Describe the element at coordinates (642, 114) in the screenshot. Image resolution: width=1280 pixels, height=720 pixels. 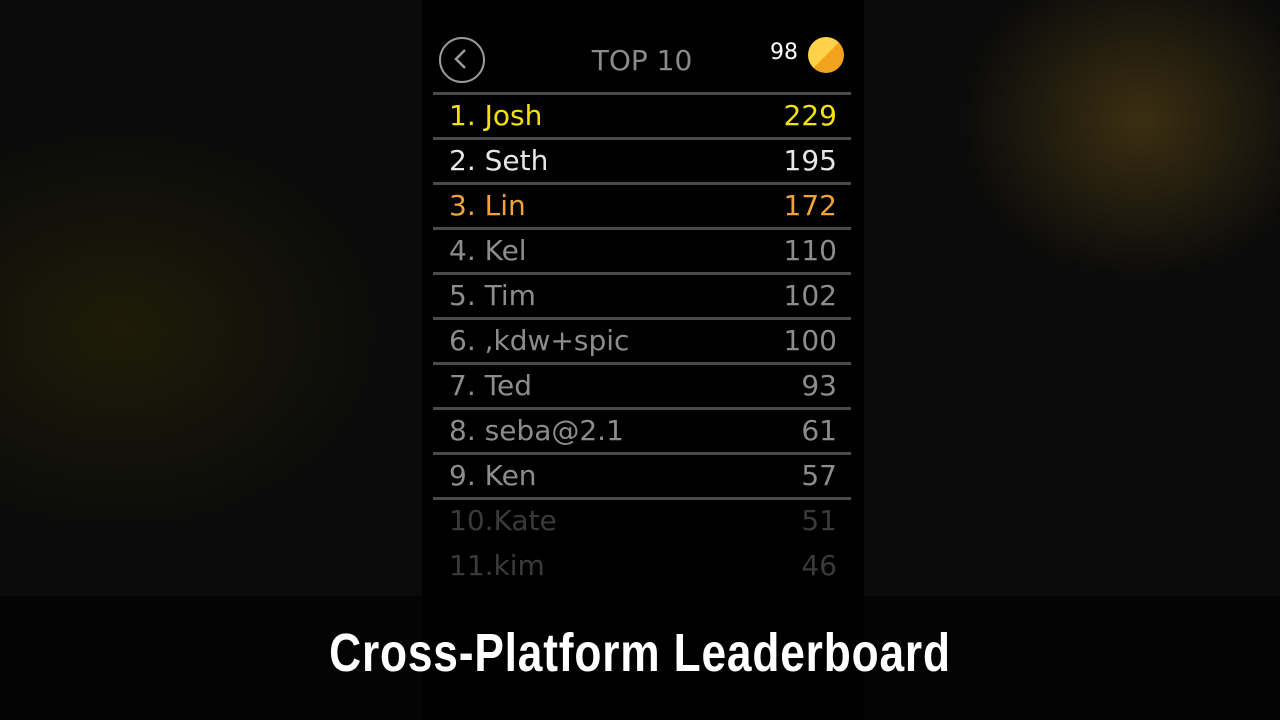
I see `leaderboard-row: 1. Josh 229` at that location.